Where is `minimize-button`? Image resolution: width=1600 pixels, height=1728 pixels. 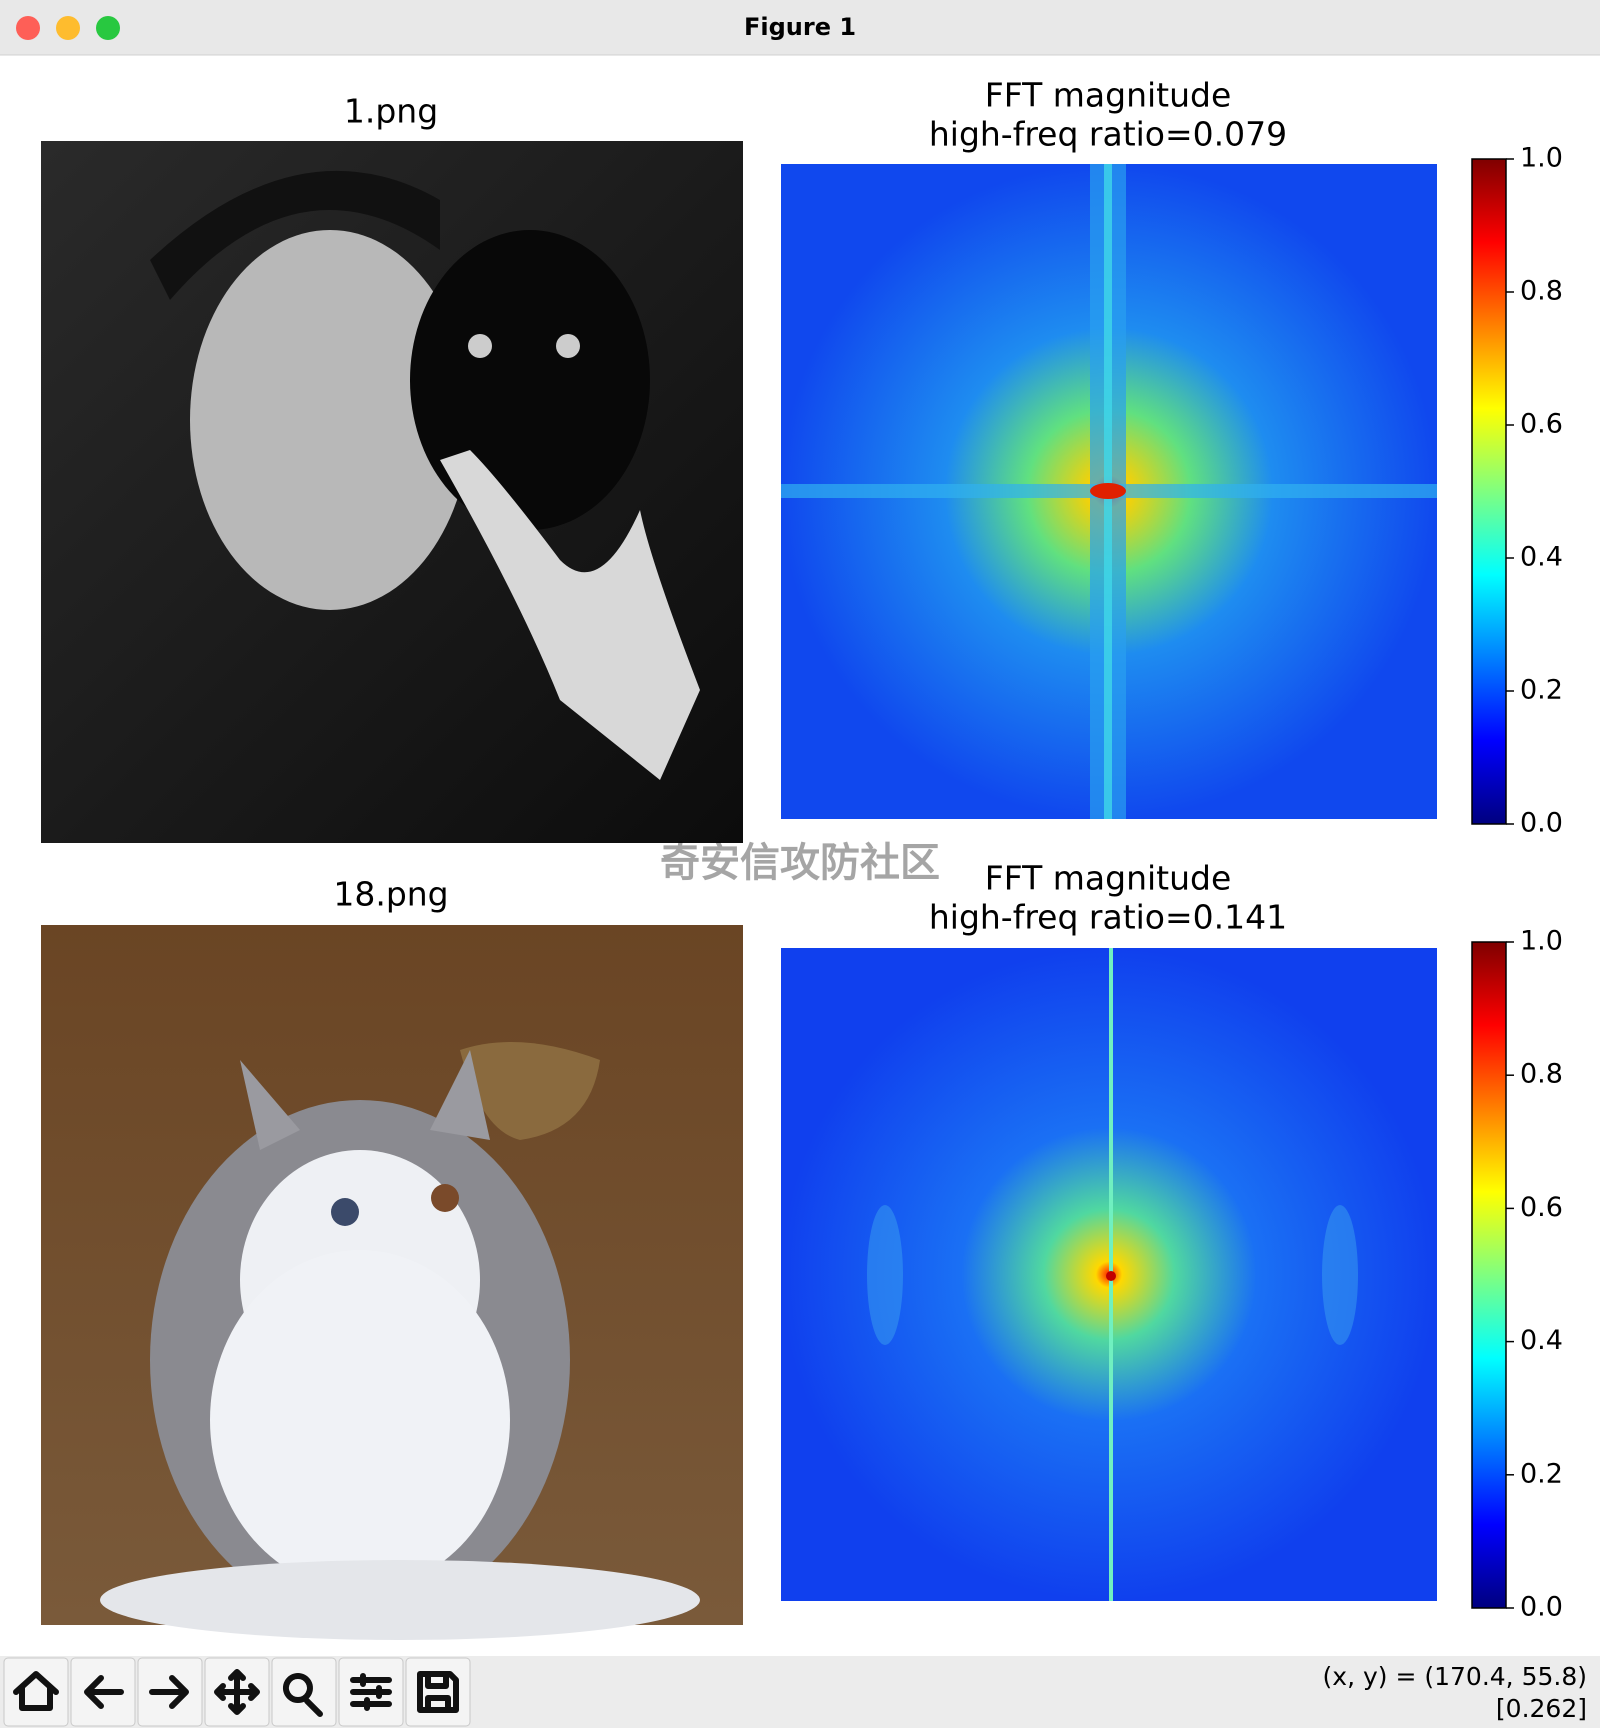
minimize-button is located at coordinates (68, 28).